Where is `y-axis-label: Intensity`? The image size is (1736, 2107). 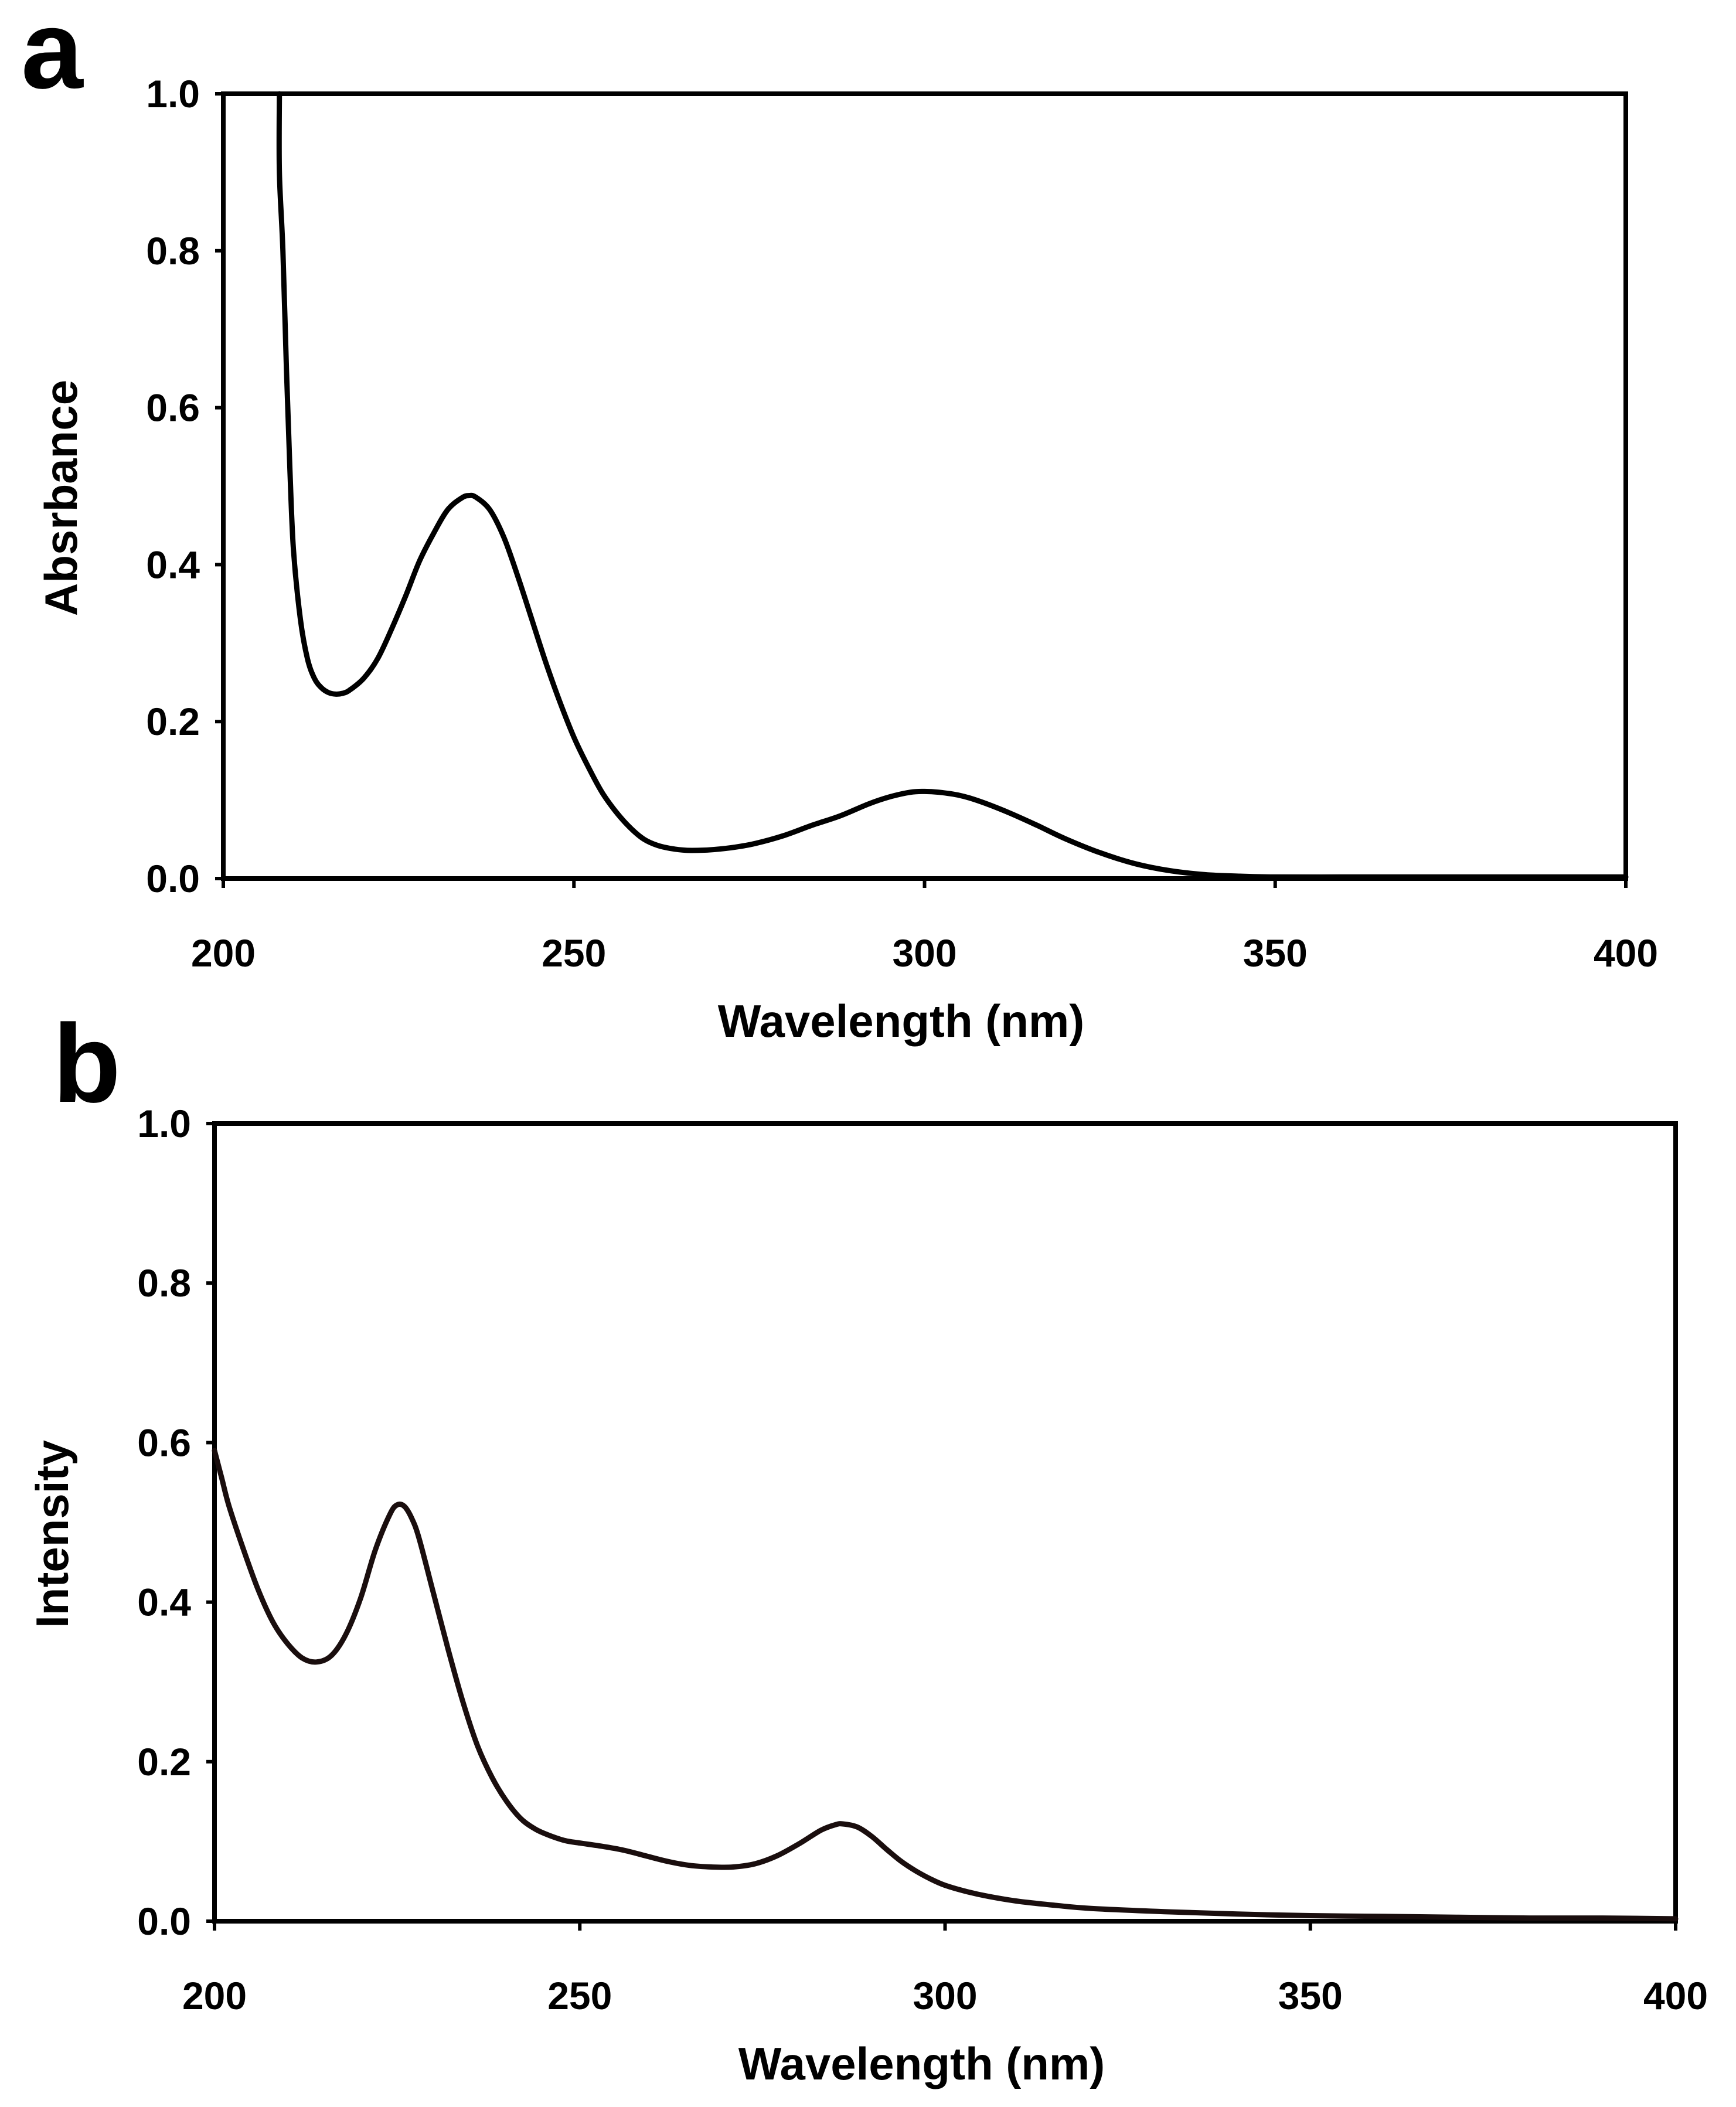
y-axis-label: Intensity is located at coordinates (52, 1534).